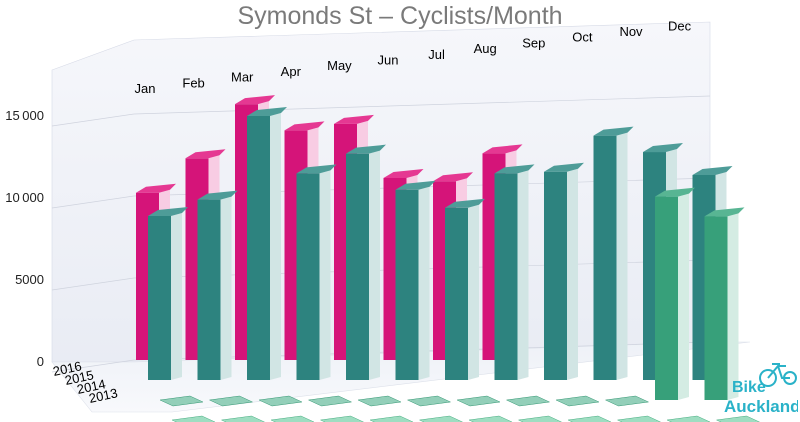 The width and height of the screenshot is (800, 422). Describe the element at coordinates (631, 31) in the screenshot. I see `month-label: Nov` at that location.